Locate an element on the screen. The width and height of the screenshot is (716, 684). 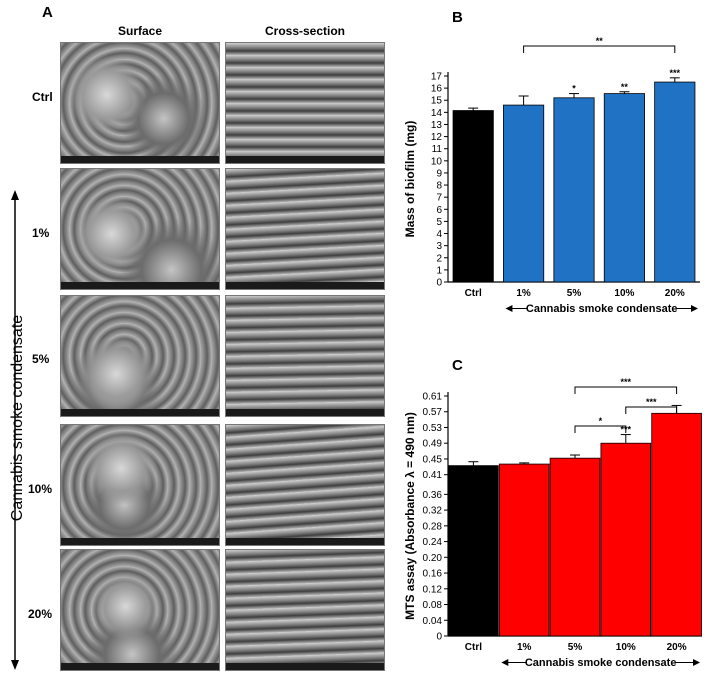
bar-1pct is located at coordinates (524, 193).